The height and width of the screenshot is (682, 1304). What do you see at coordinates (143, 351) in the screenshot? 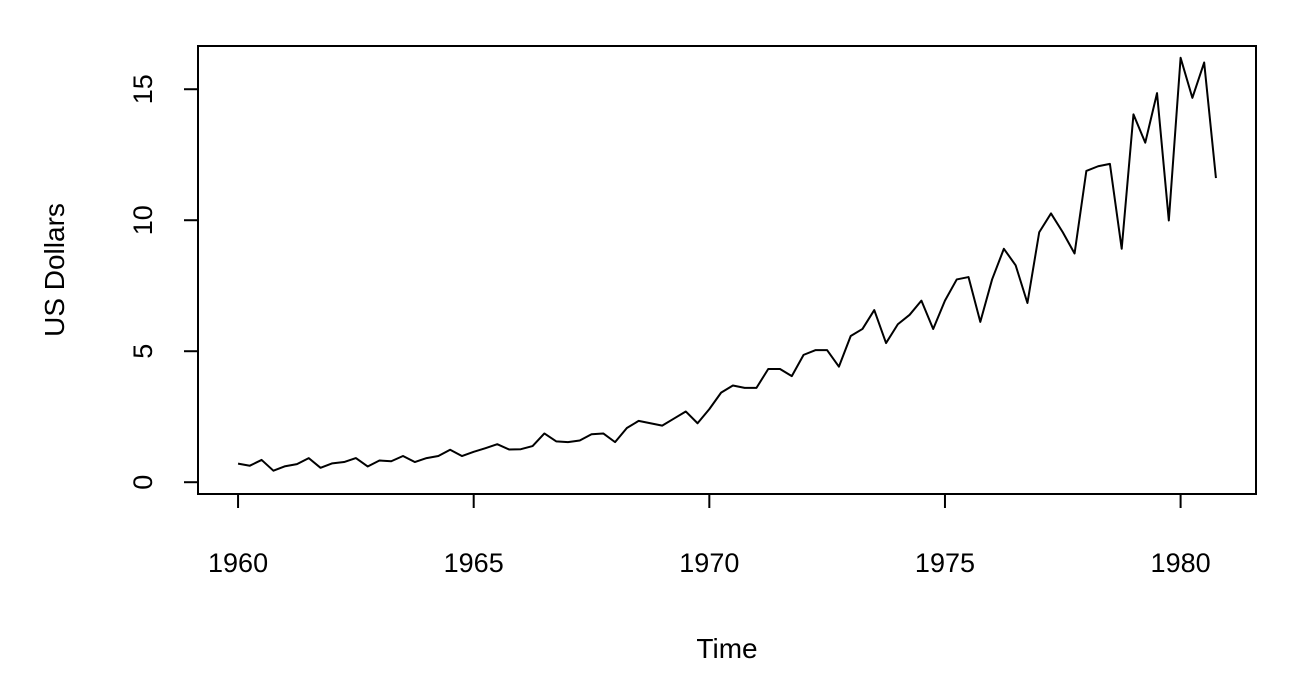
I see `y-tick-label: 5` at bounding box center [143, 351].